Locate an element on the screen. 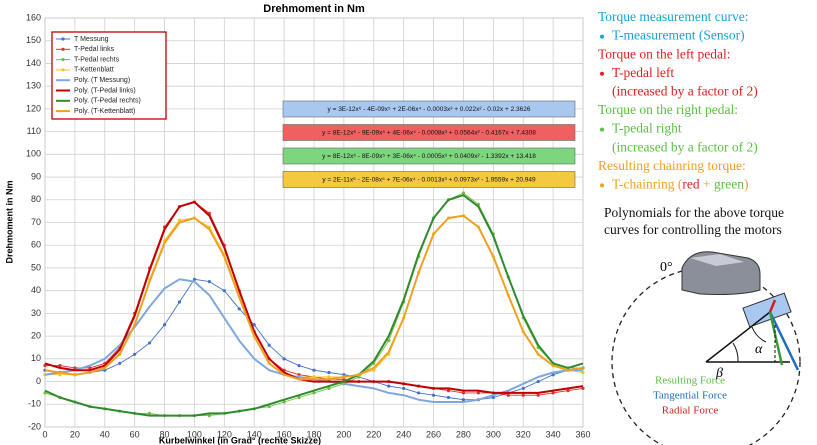  panel-text: Torque measurement curve: is located at coordinates (673, 16).